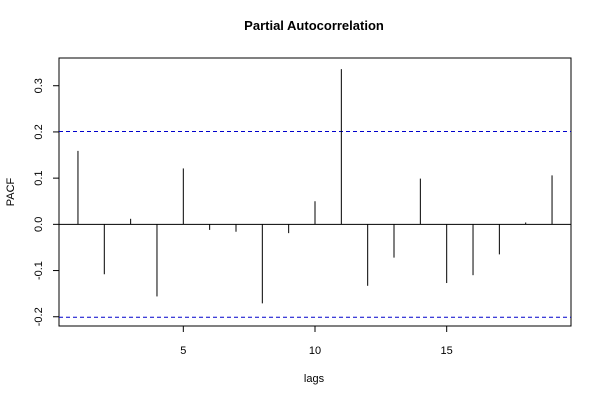 This screenshot has width=599, height=400. What do you see at coordinates (46, 202) in the screenshot?
I see `y-axis: -0.2 -0.1 0.0 0.1 0.2 0.3` at bounding box center [46, 202].